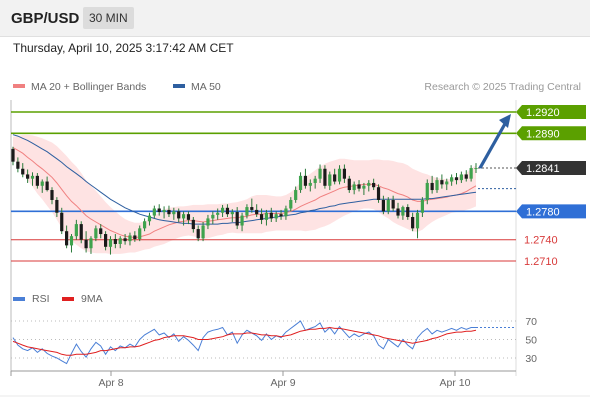  Describe the element at coordinates (551, 211) in the screenshot. I see `level-tag-pivot: 1.2780` at that location.